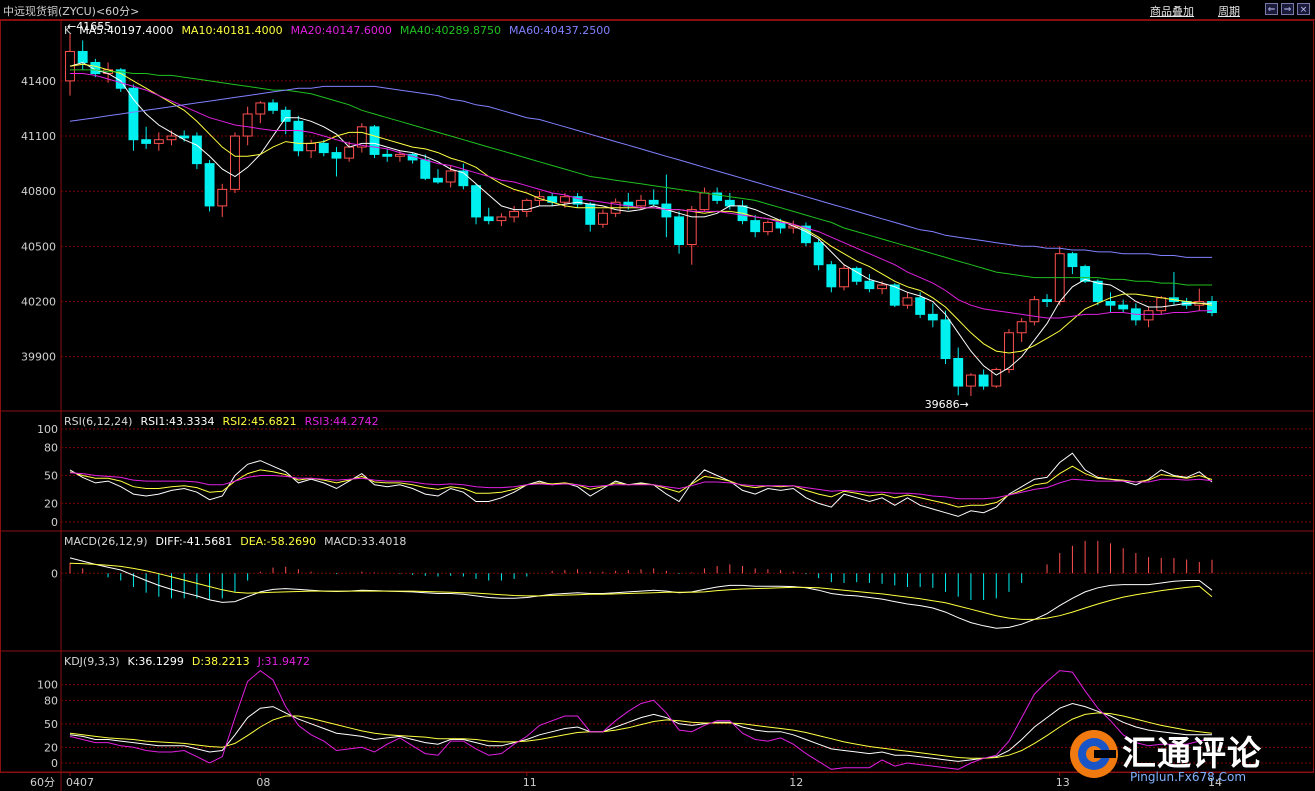  Describe the element at coordinates (341, 30) in the screenshot. I see `price-panel-legend-item: MA20:40147.6000` at that location.